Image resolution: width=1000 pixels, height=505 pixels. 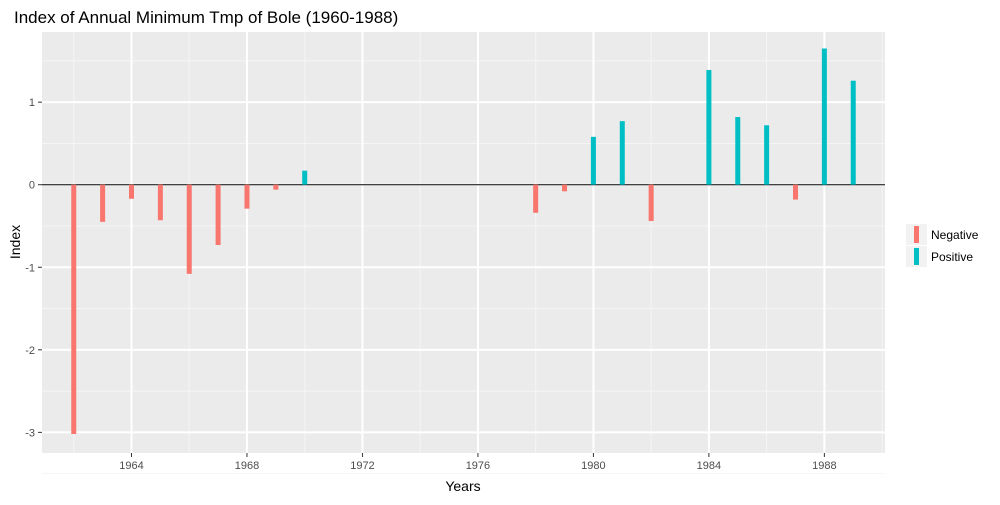 I want to click on y-tick-label: -1, so click(x=30, y=268).